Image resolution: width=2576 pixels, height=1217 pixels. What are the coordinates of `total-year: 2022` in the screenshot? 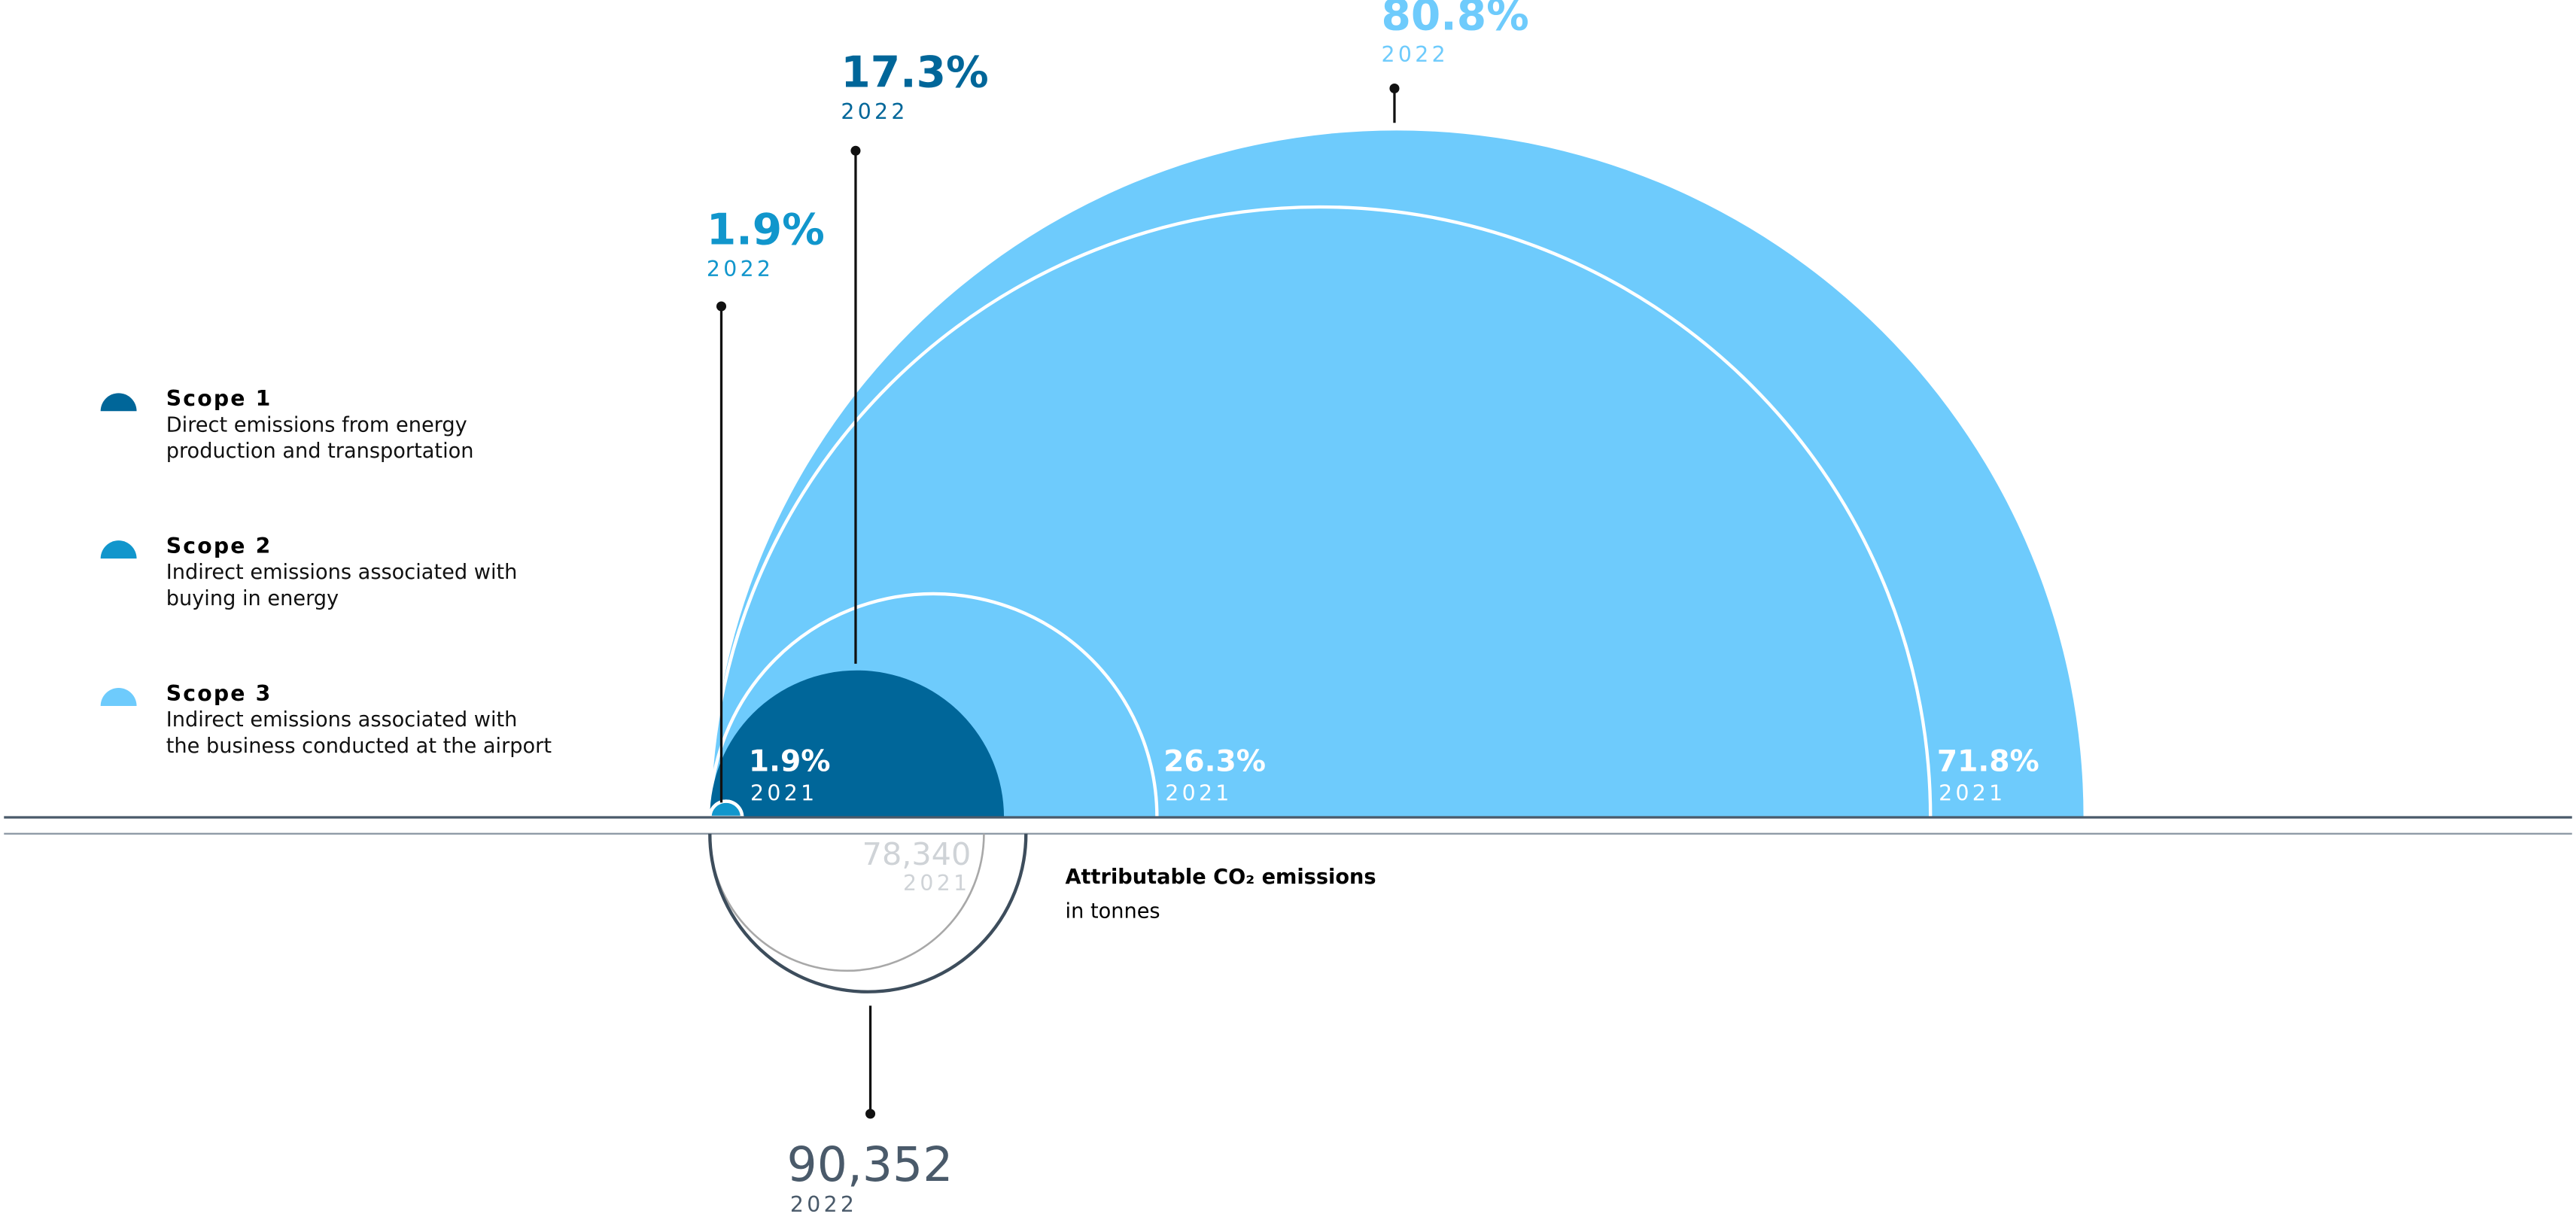 It's located at (823, 1204).